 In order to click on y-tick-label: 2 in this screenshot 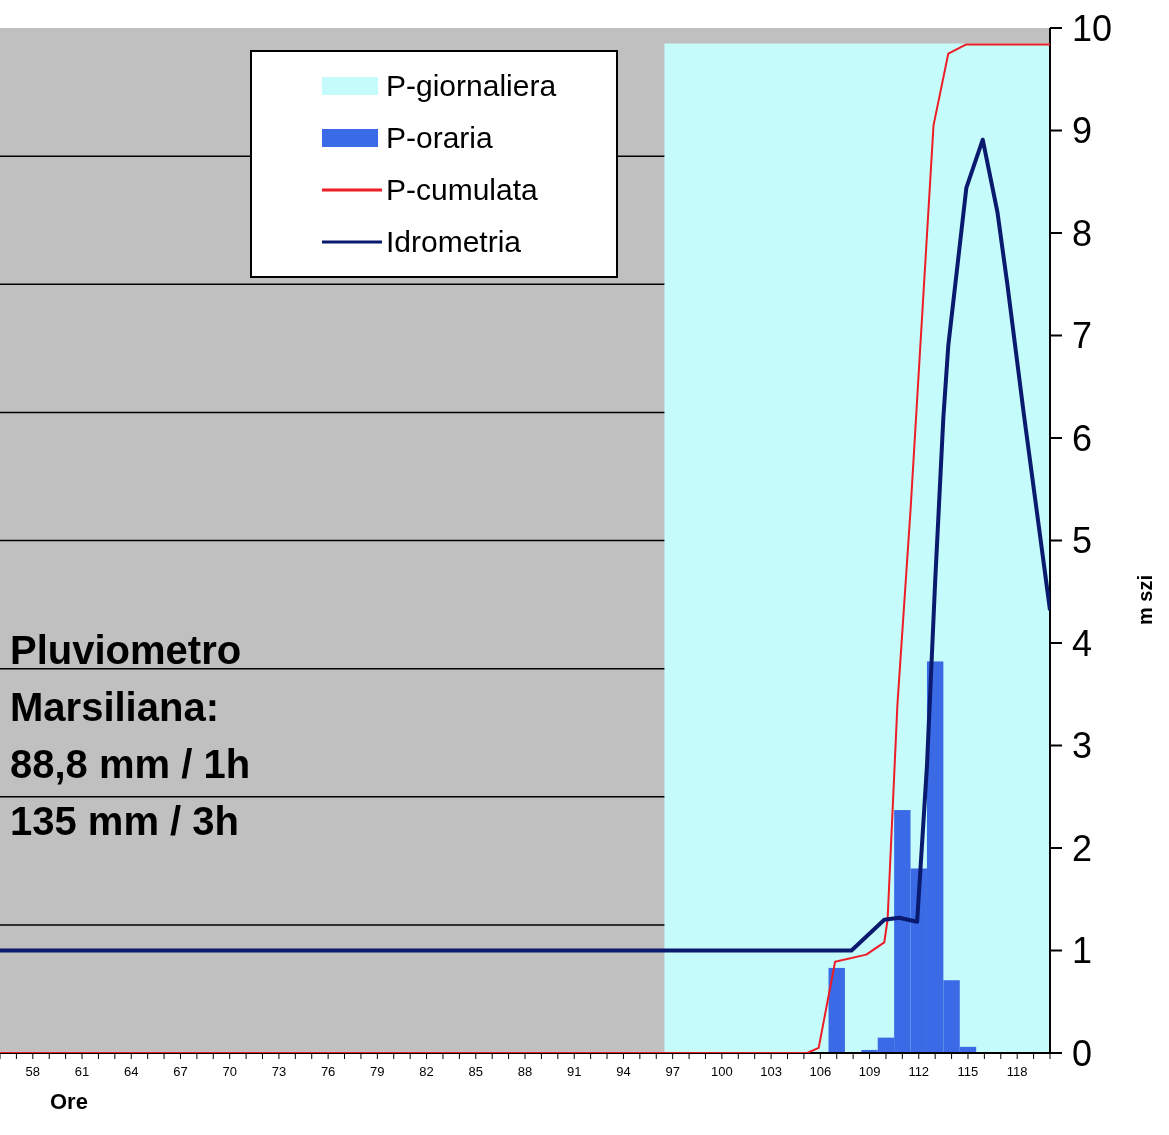, I will do `click(1082, 848)`.